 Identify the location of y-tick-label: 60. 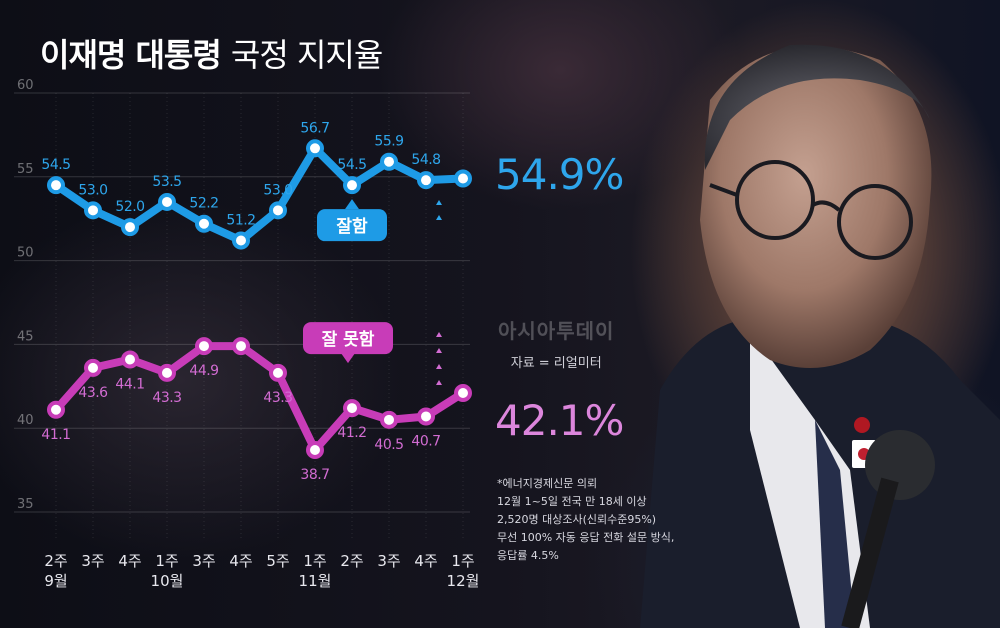
(25, 85).